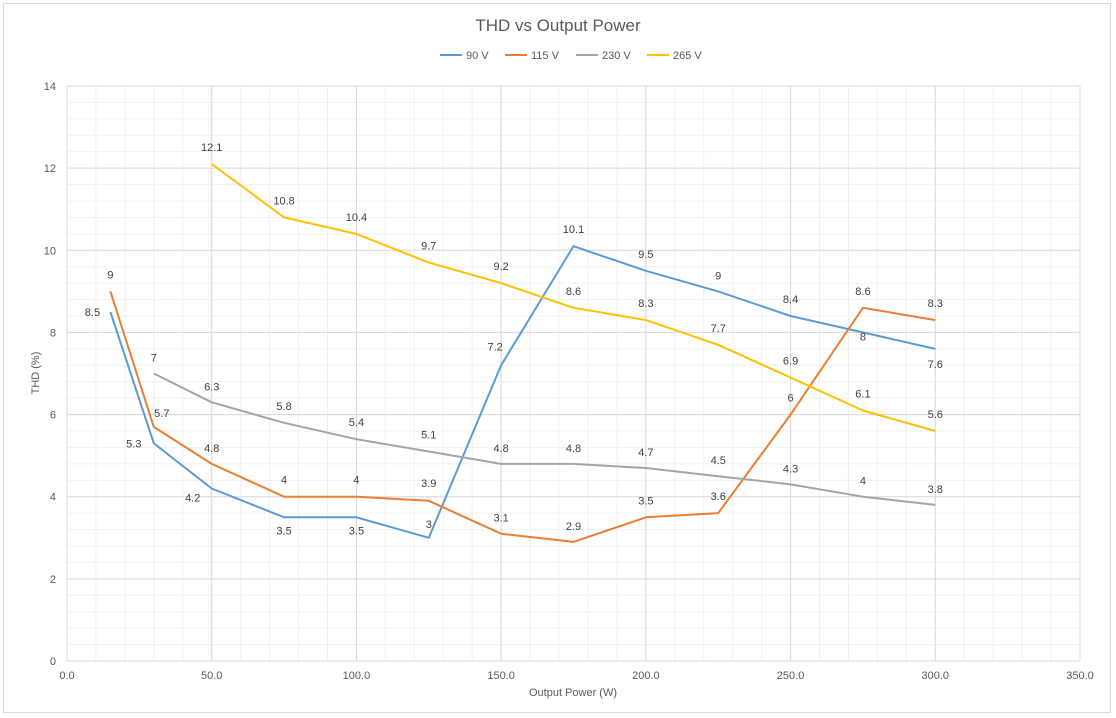  What do you see at coordinates (53, 580) in the screenshot?
I see `y-tick-label: 2` at bounding box center [53, 580].